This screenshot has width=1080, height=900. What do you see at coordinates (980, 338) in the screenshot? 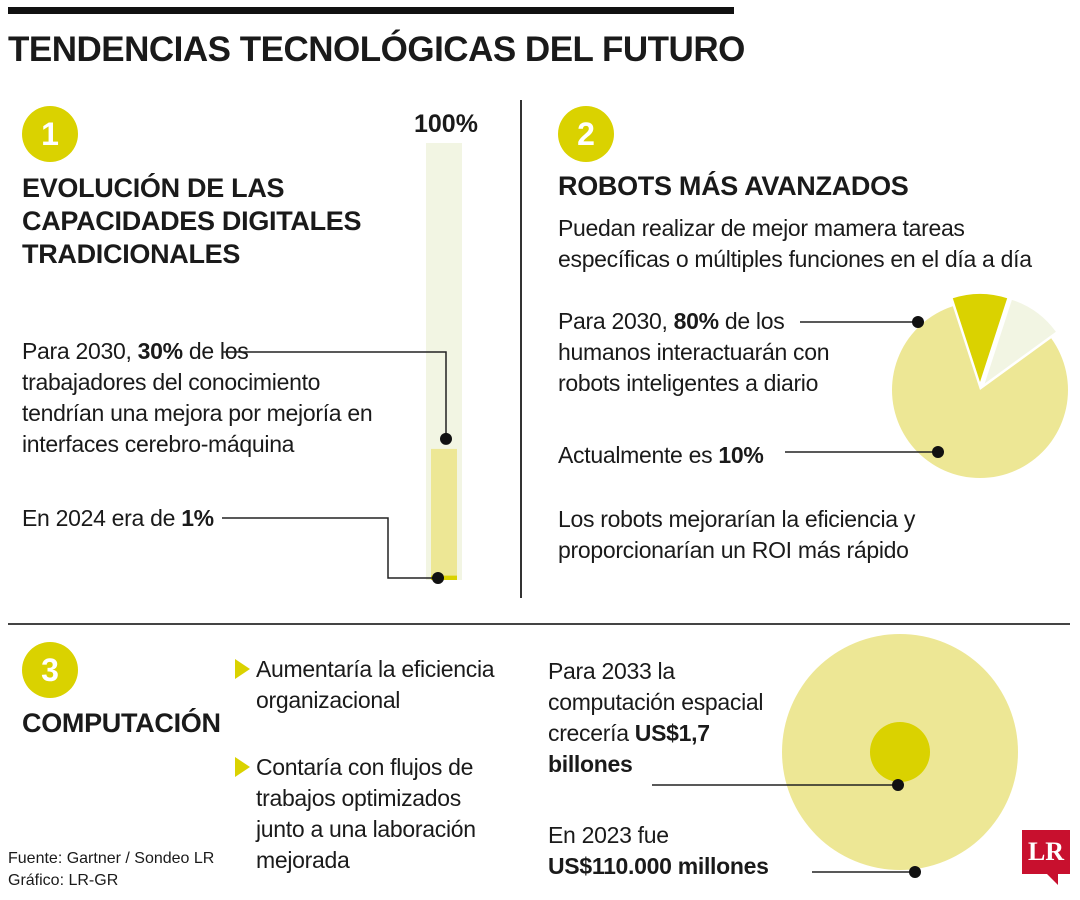
I see `pie-slice-current` at bounding box center [980, 338].